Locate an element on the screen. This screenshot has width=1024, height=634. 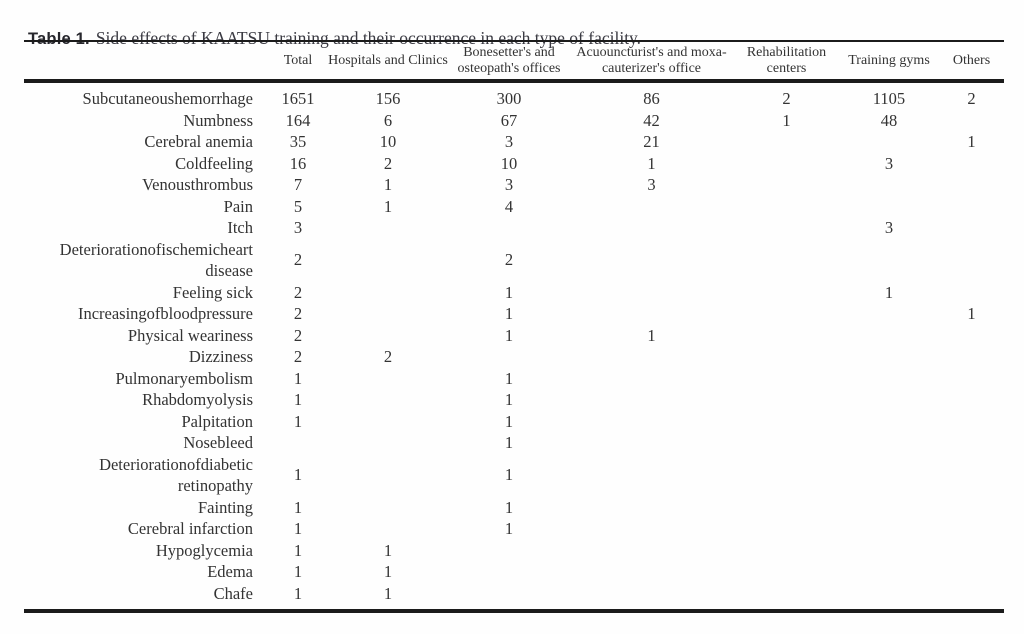
value-cell: 86 is located at coordinates (651, 98).